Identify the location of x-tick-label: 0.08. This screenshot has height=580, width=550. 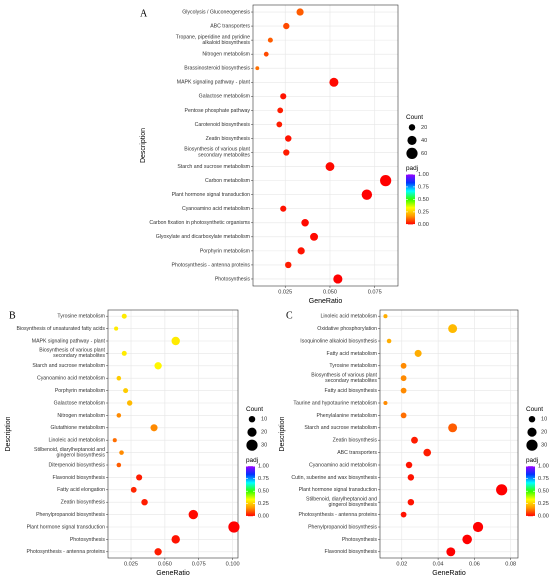
(510, 564).